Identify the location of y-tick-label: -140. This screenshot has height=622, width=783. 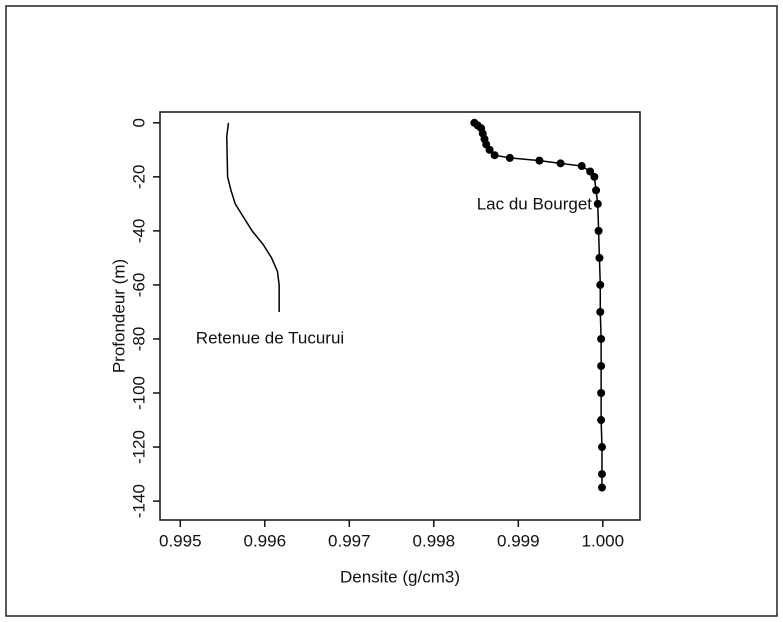
(138, 501).